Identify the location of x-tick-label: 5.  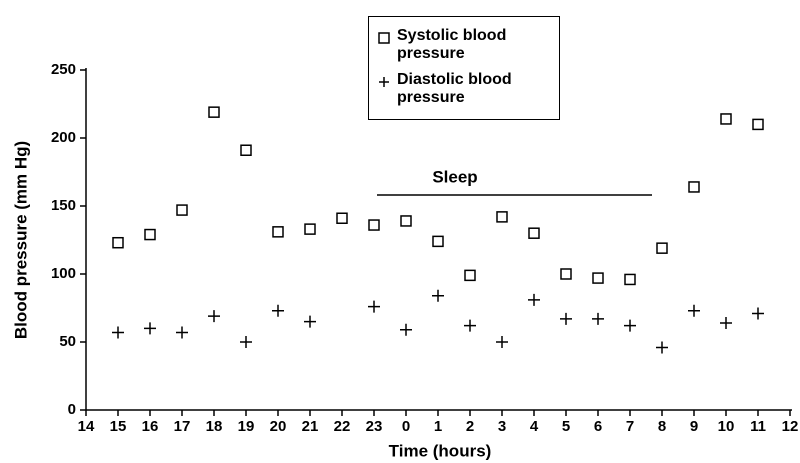
(566, 426).